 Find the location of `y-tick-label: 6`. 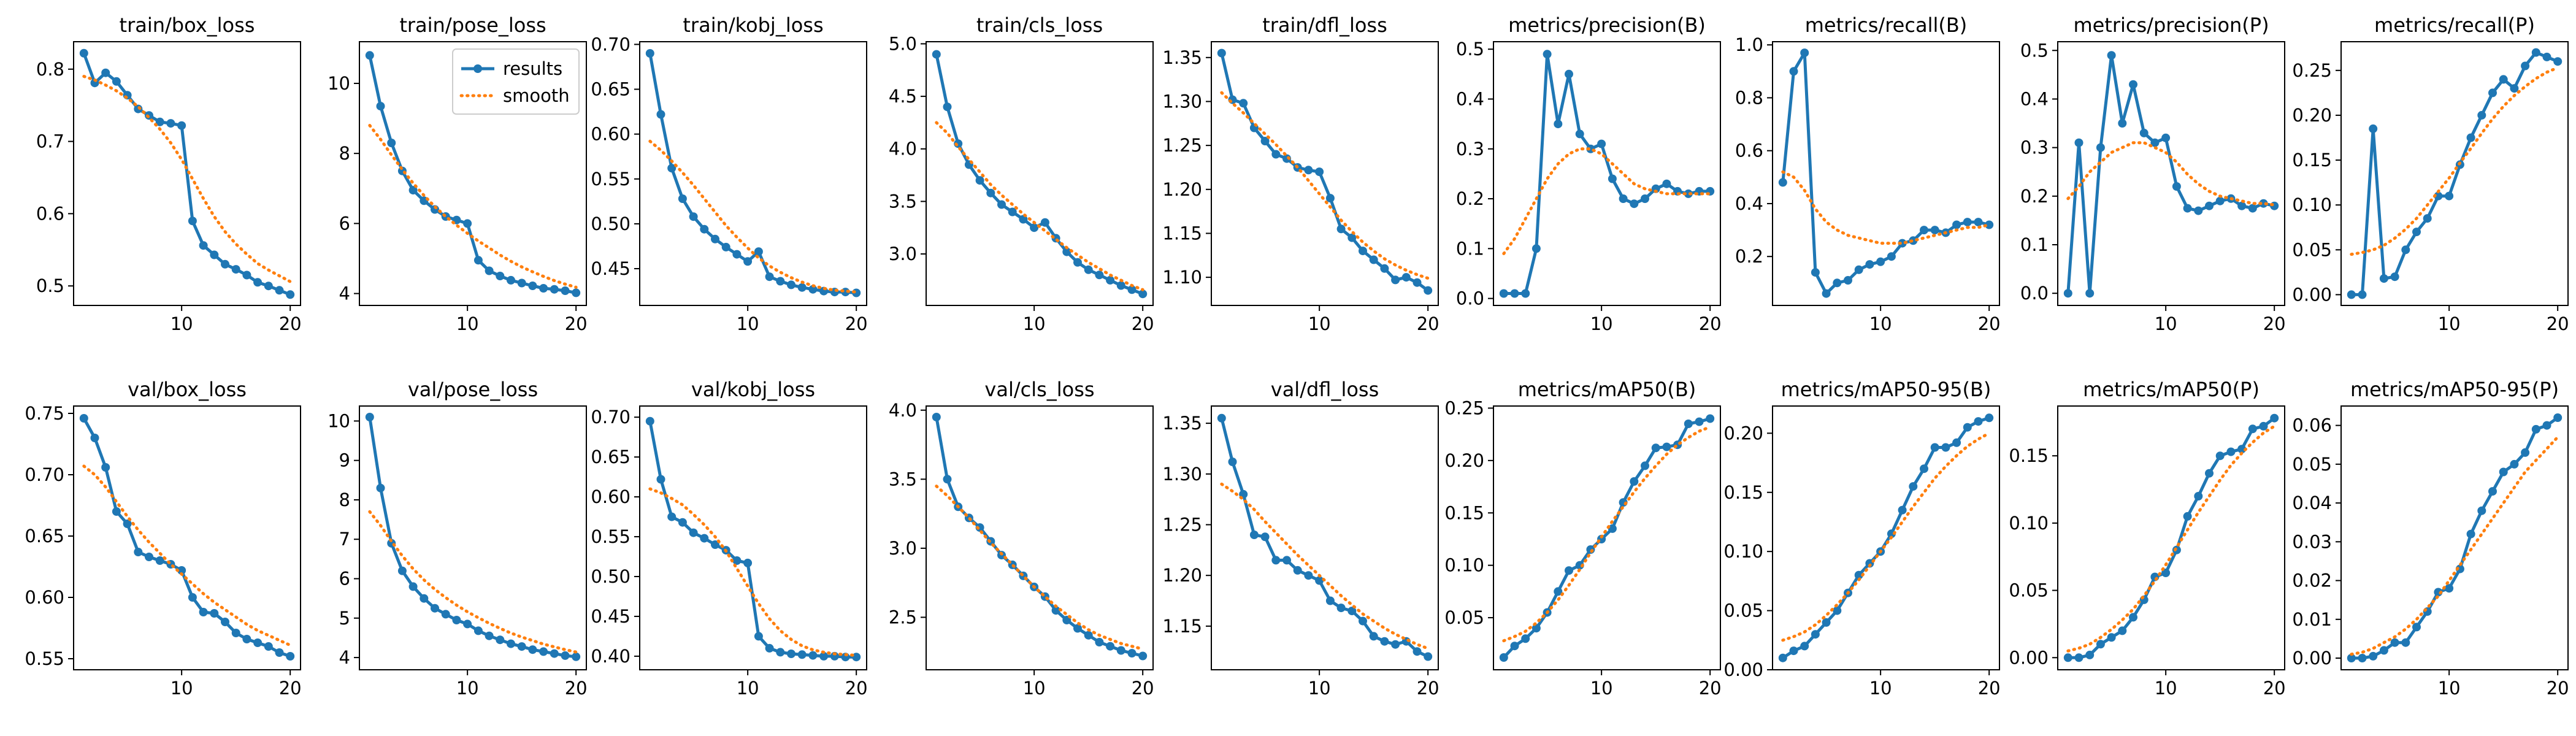

y-tick-label: 6 is located at coordinates (344, 579).